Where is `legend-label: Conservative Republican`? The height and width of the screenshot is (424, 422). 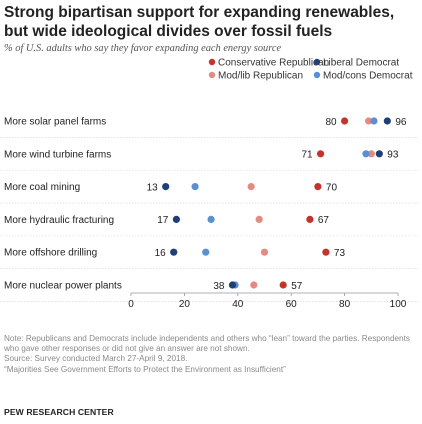
legend-label: Conservative Republican is located at coordinates (273, 63).